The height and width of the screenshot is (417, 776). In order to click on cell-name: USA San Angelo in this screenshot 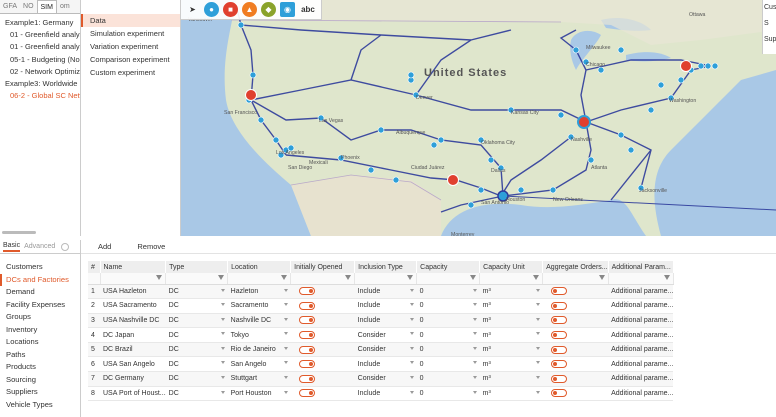, I will do `click(133, 364)`.